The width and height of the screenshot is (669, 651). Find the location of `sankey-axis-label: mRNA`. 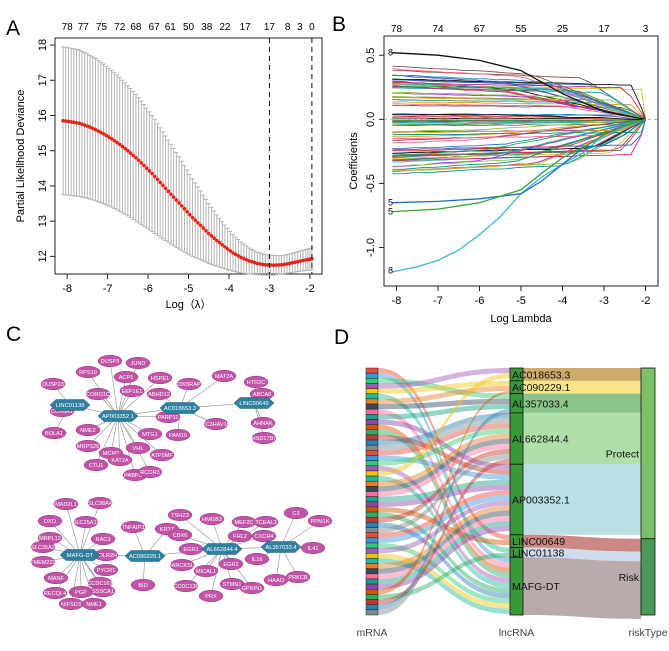

sankey-axis-label: mRNA is located at coordinates (372, 633).